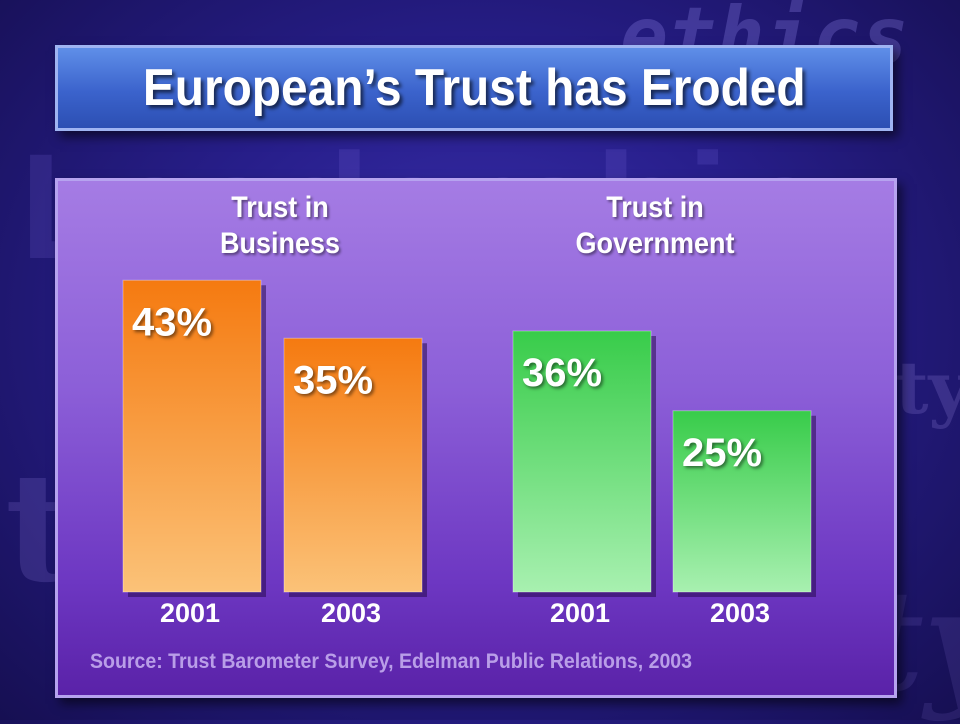  I want to click on category-label-business-2001: 2001, so click(190, 613).